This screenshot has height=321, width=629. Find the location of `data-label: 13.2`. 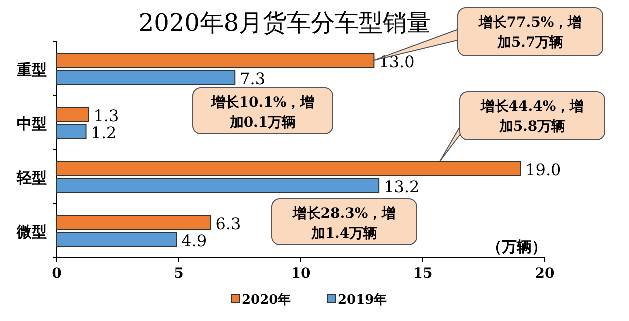

data-label: 13.2 is located at coordinates (402, 187).